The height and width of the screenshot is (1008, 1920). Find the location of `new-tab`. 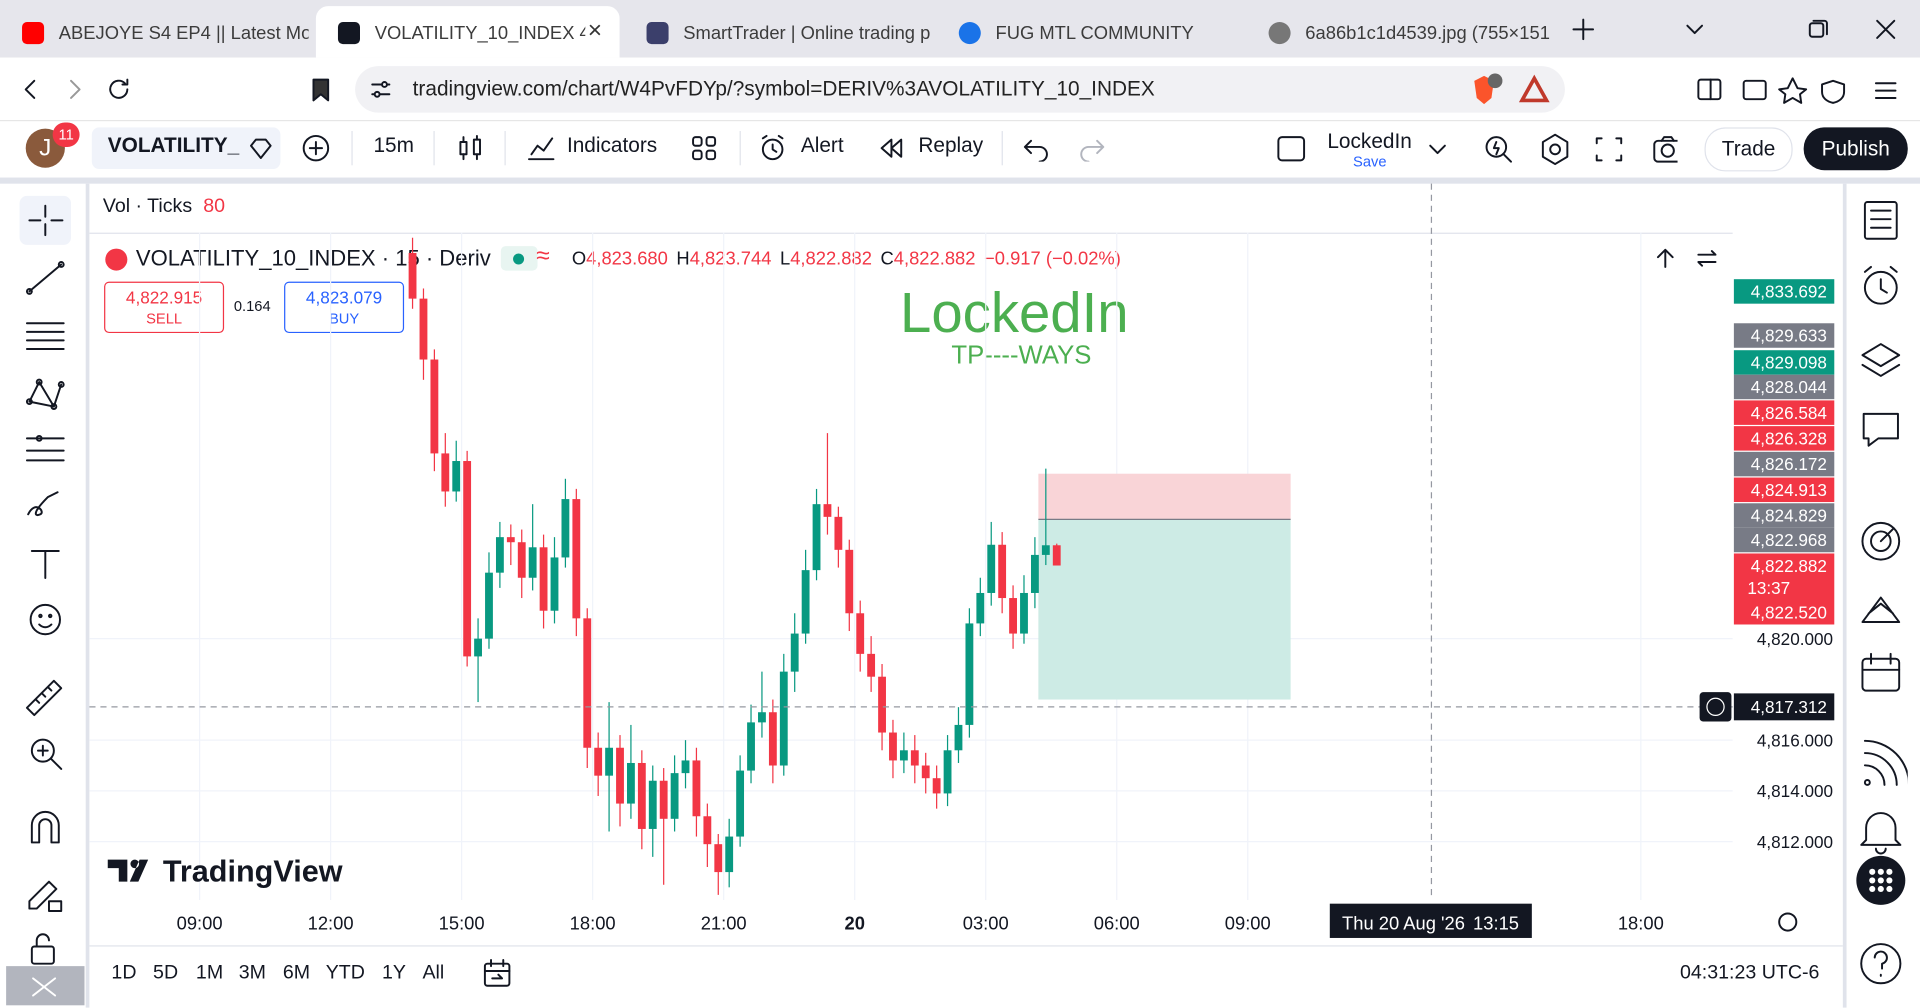

new-tab is located at coordinates (1583, 29).